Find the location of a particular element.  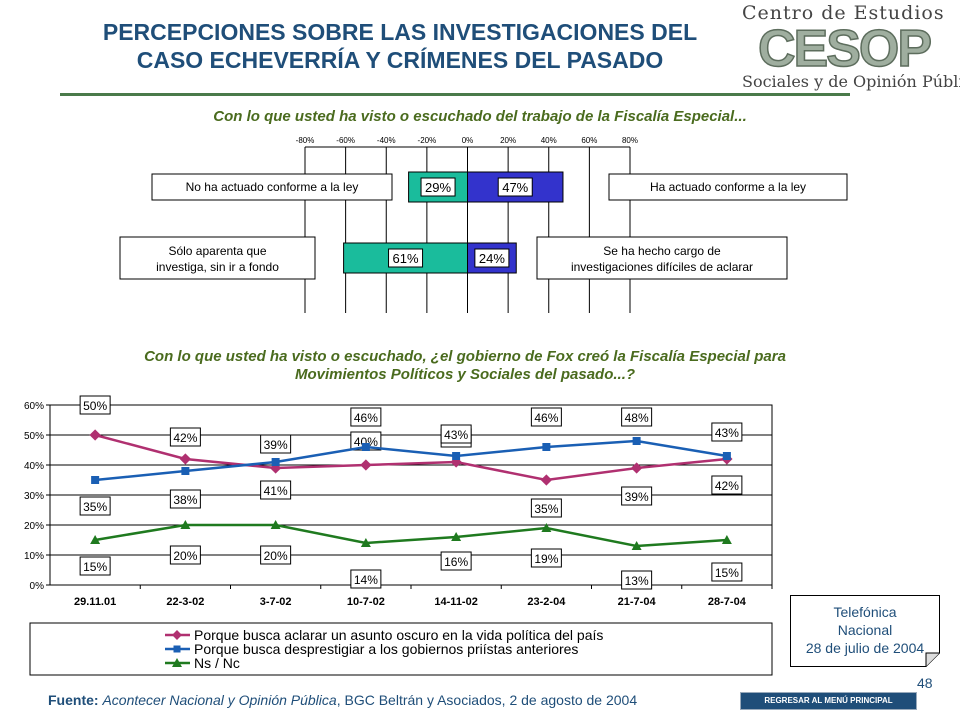

x-tick-label: 10-7-02 is located at coordinates (366, 602).